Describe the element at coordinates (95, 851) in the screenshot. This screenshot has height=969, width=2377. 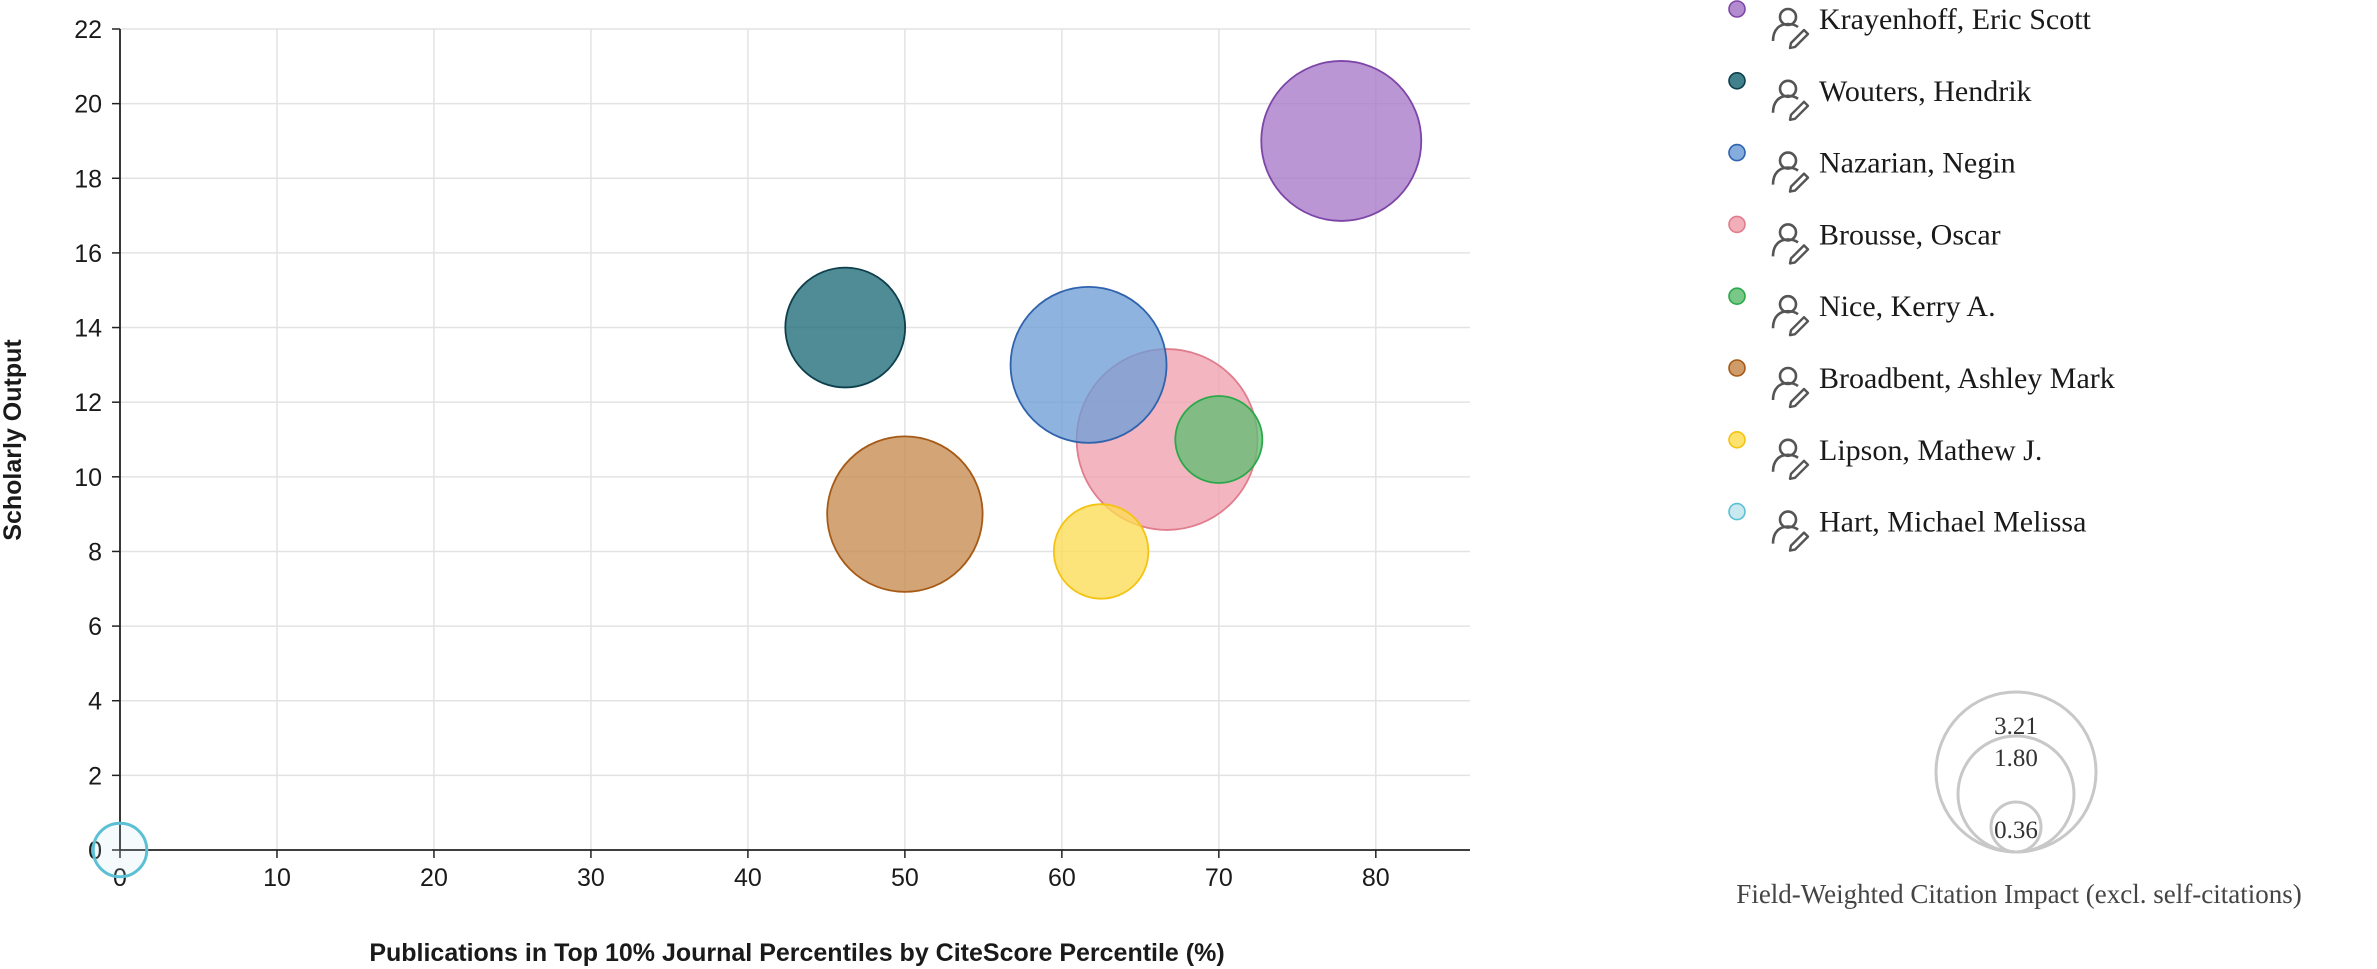
I see `y-tick-label: 0` at that location.